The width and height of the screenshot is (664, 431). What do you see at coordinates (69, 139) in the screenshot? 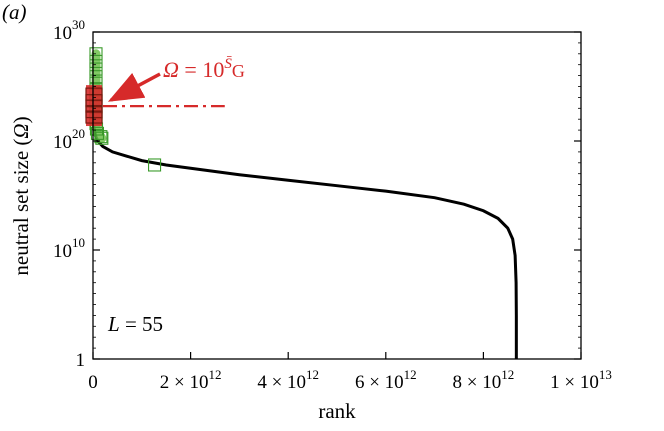
I see `y-tick-label: 1020` at bounding box center [69, 139].